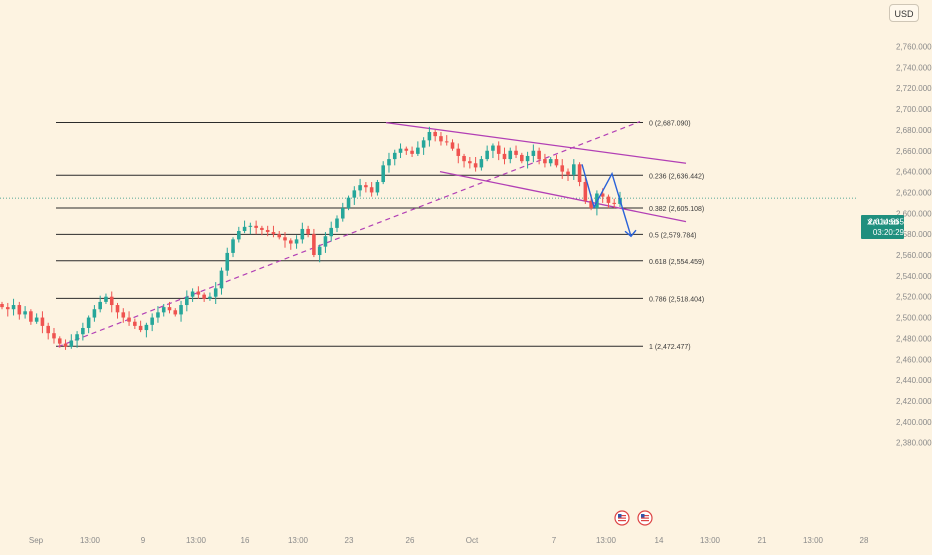 Image resolution: width=932 pixels, height=555 pixels. What do you see at coordinates (914, 318) in the screenshot?
I see `price-tick-label: 2,500.000` at bounding box center [914, 318].